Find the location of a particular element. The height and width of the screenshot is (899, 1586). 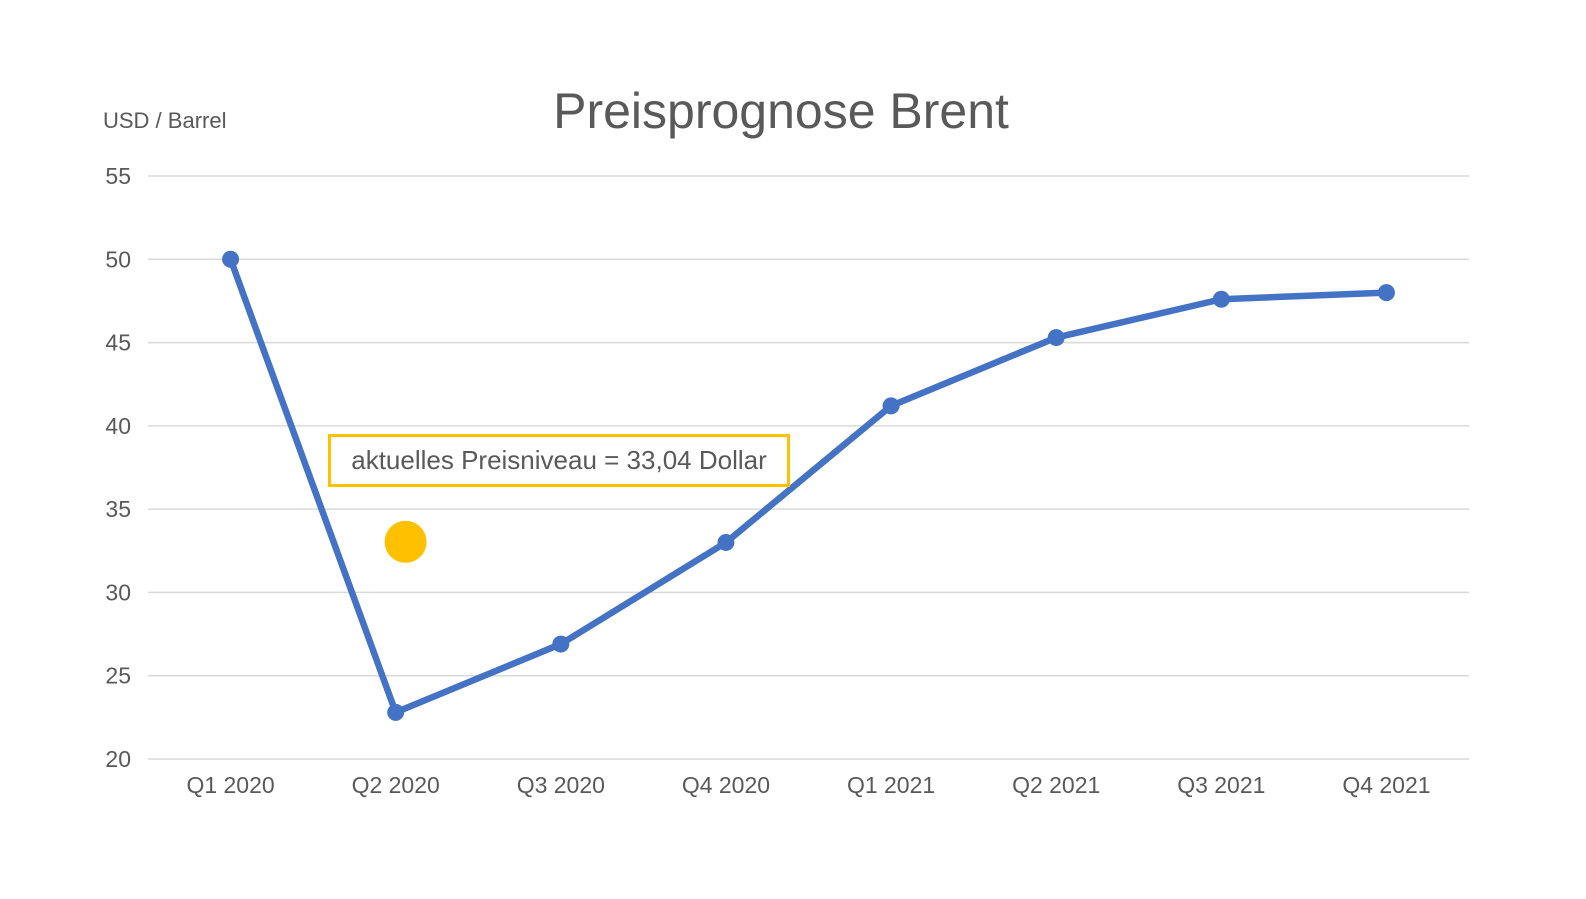

x-tick-label: Q4 2020 is located at coordinates (726, 785).